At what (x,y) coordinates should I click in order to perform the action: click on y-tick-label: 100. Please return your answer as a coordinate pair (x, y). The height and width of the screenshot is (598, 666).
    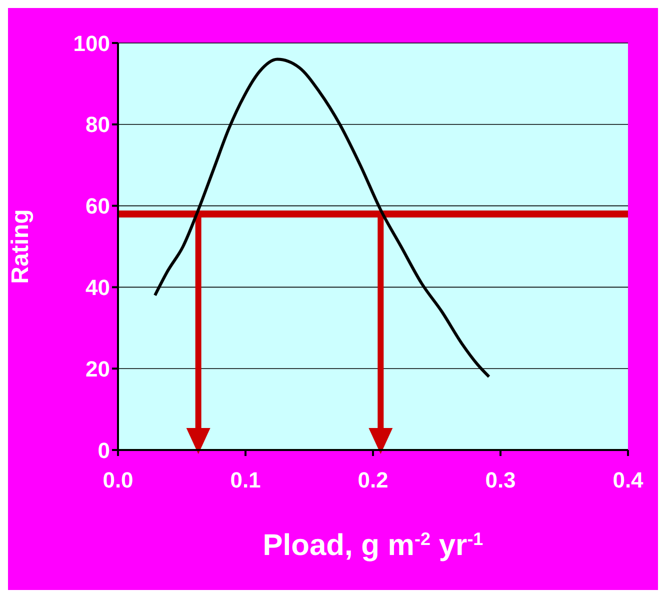
    Looking at the image, I should click on (91, 43).